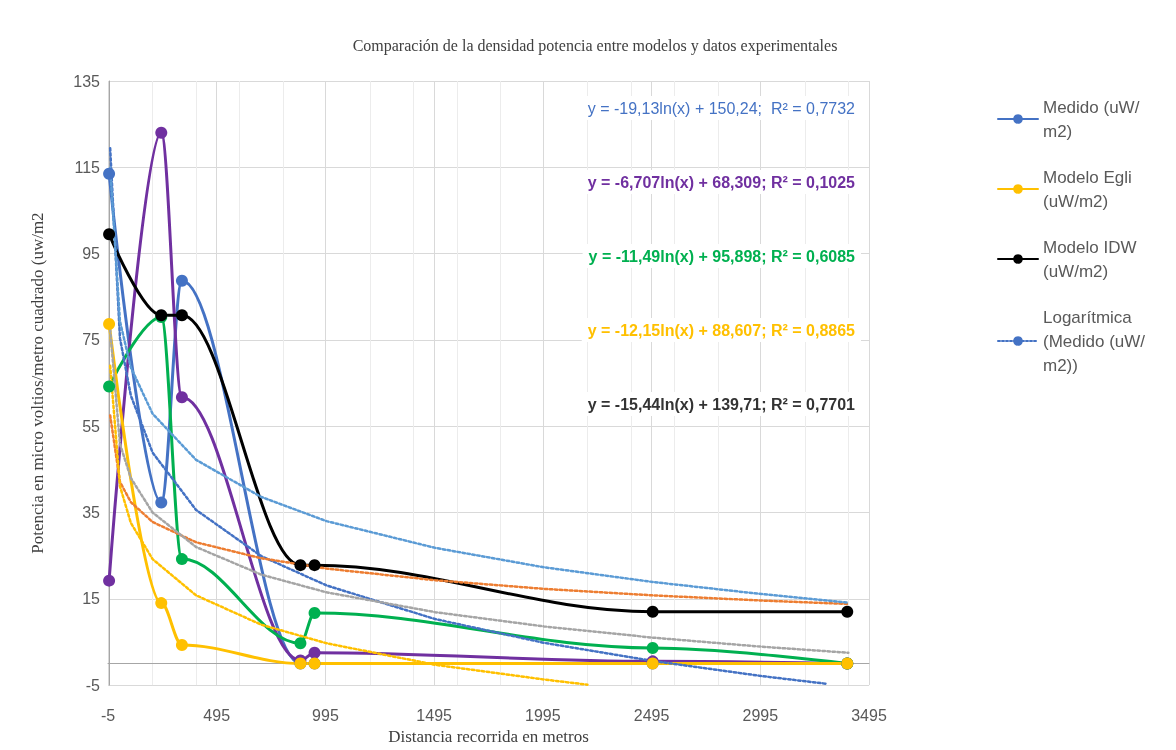 This screenshot has width=1176, height=750. What do you see at coordinates (434, 715) in the screenshot?
I see `x-tick-label: 1495` at bounding box center [434, 715].